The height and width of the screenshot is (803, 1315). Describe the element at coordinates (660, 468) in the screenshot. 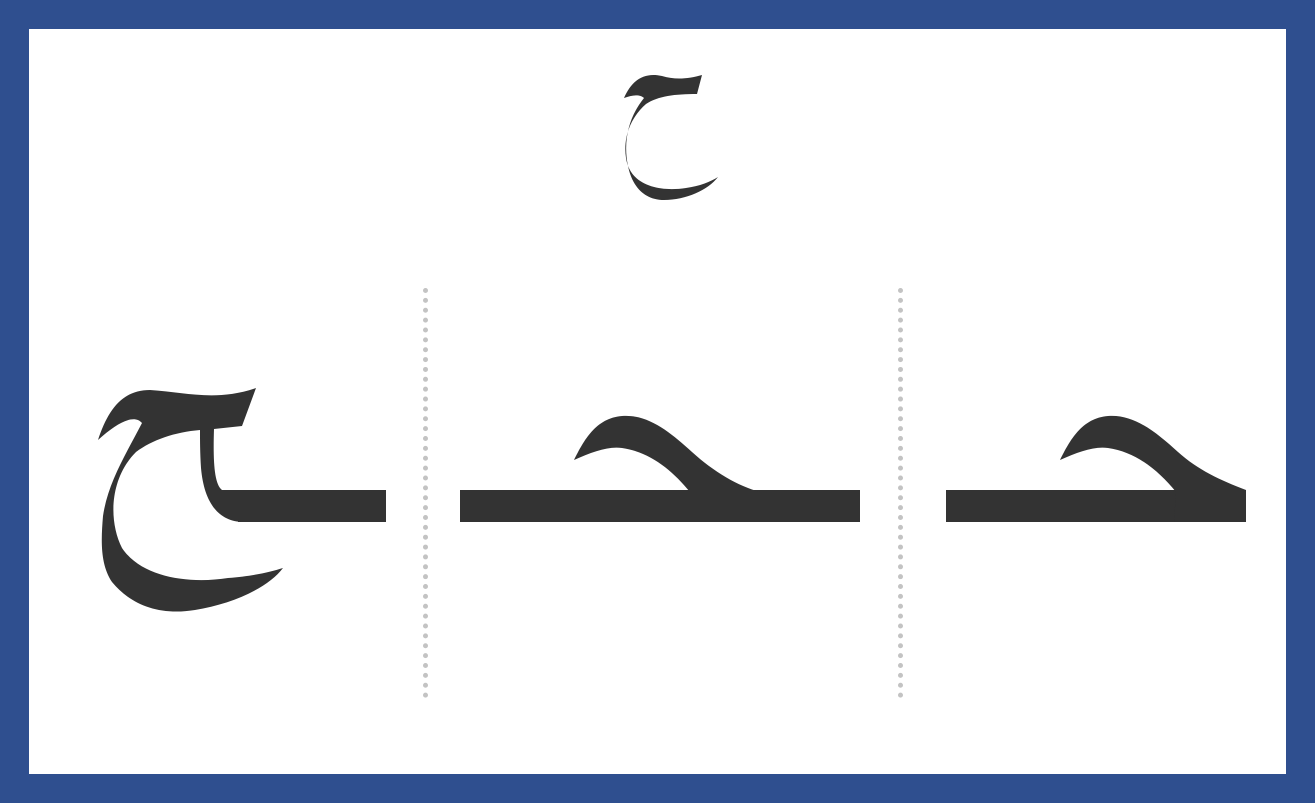

I see `medial-form-hah` at that location.